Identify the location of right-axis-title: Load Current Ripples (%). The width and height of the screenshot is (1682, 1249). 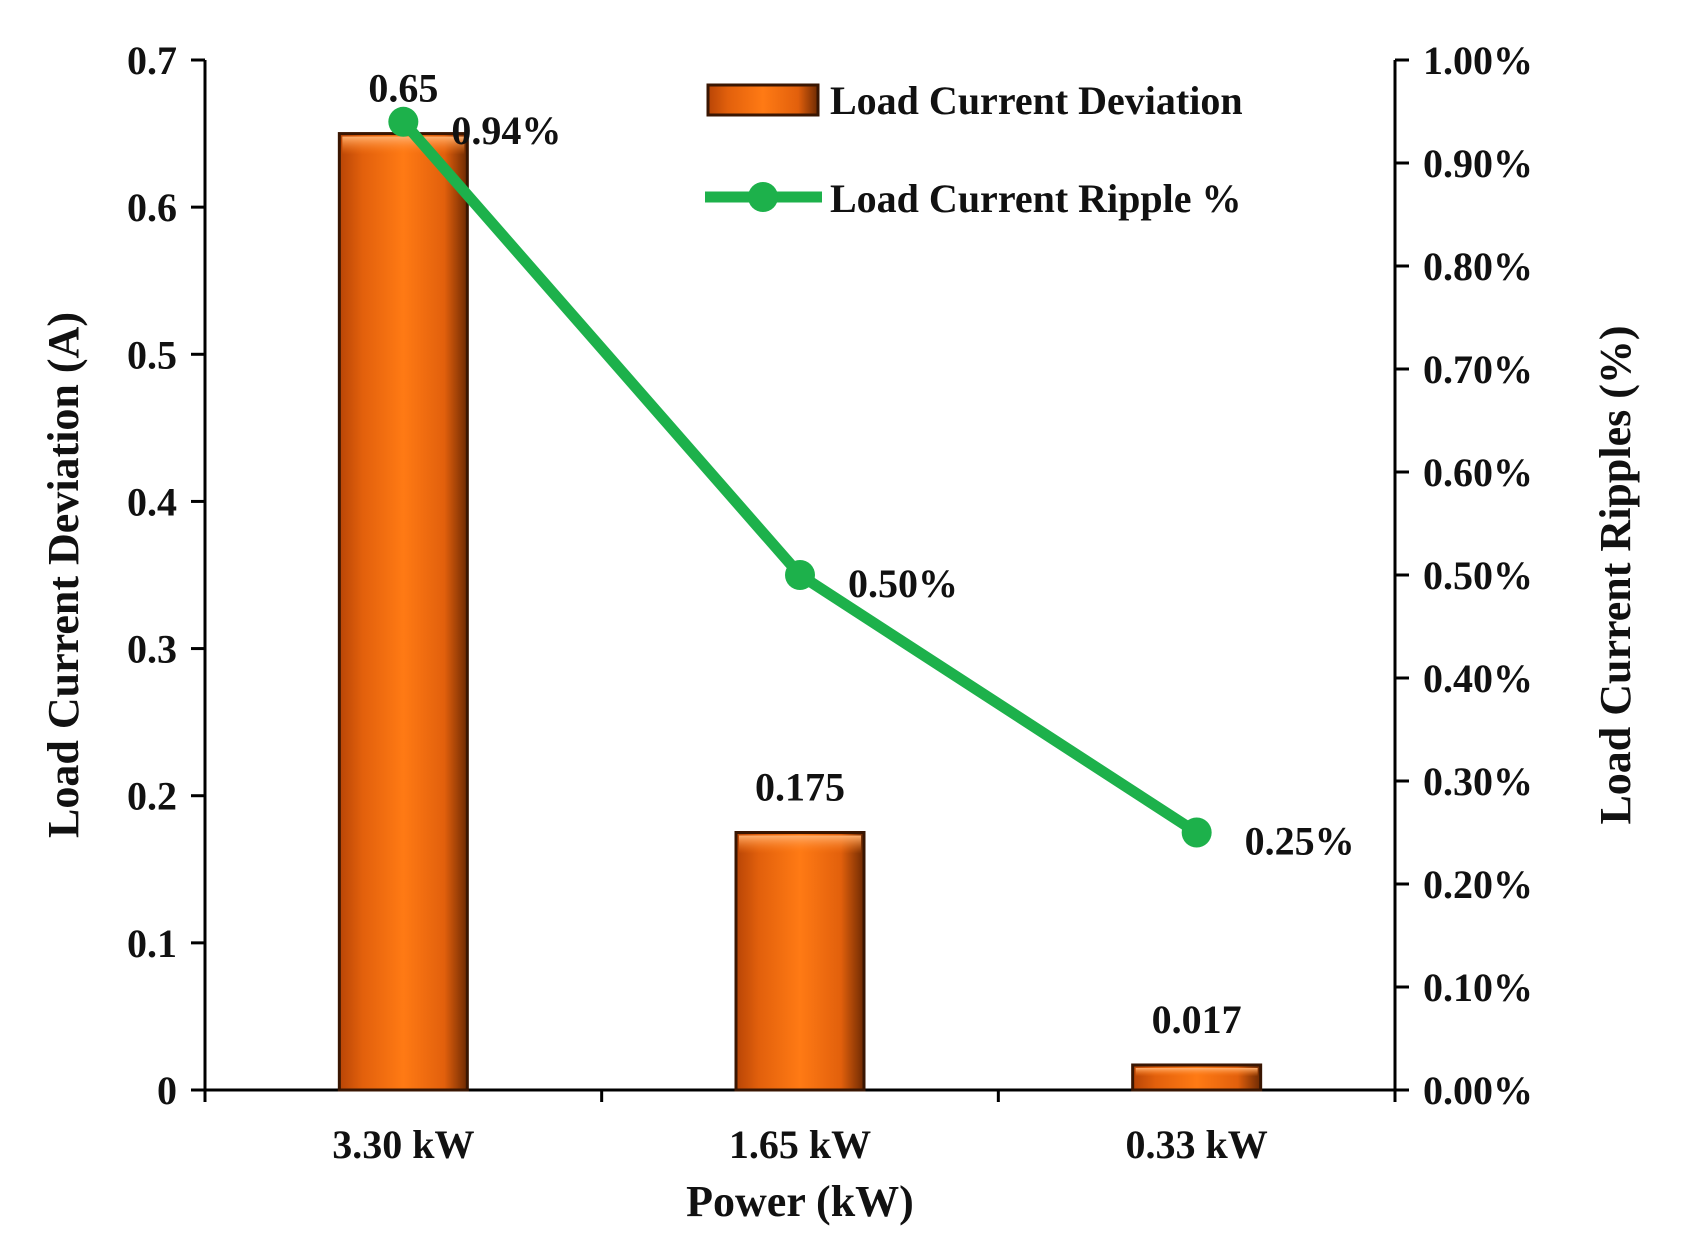
(1615, 574).